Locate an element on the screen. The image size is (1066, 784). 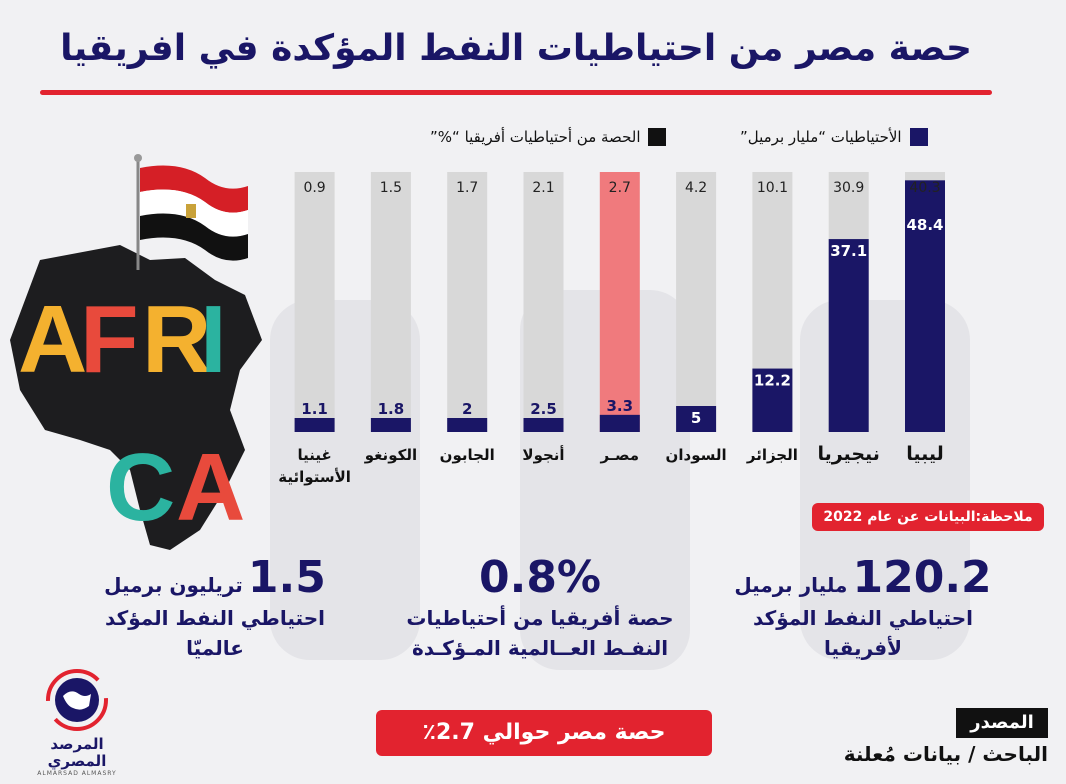
africa-letter: I is located at coordinates (213, 339).